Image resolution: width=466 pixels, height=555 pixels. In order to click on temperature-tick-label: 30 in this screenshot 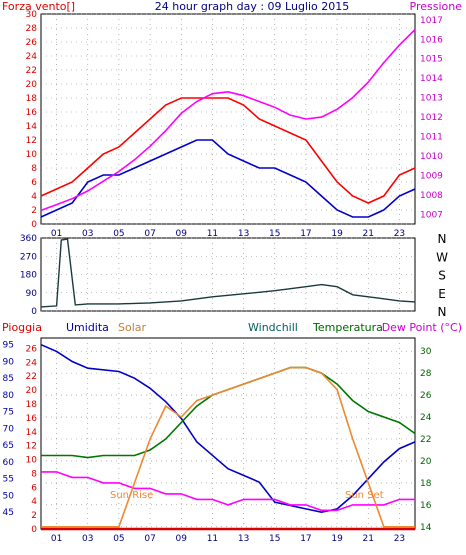, I will do `click(426, 352)`.